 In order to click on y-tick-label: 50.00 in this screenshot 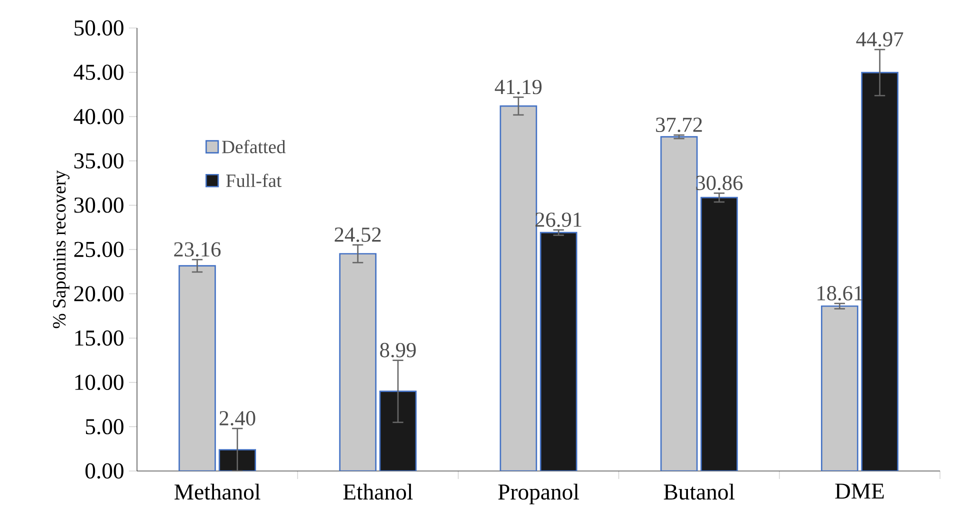, I will do `click(99, 28)`.